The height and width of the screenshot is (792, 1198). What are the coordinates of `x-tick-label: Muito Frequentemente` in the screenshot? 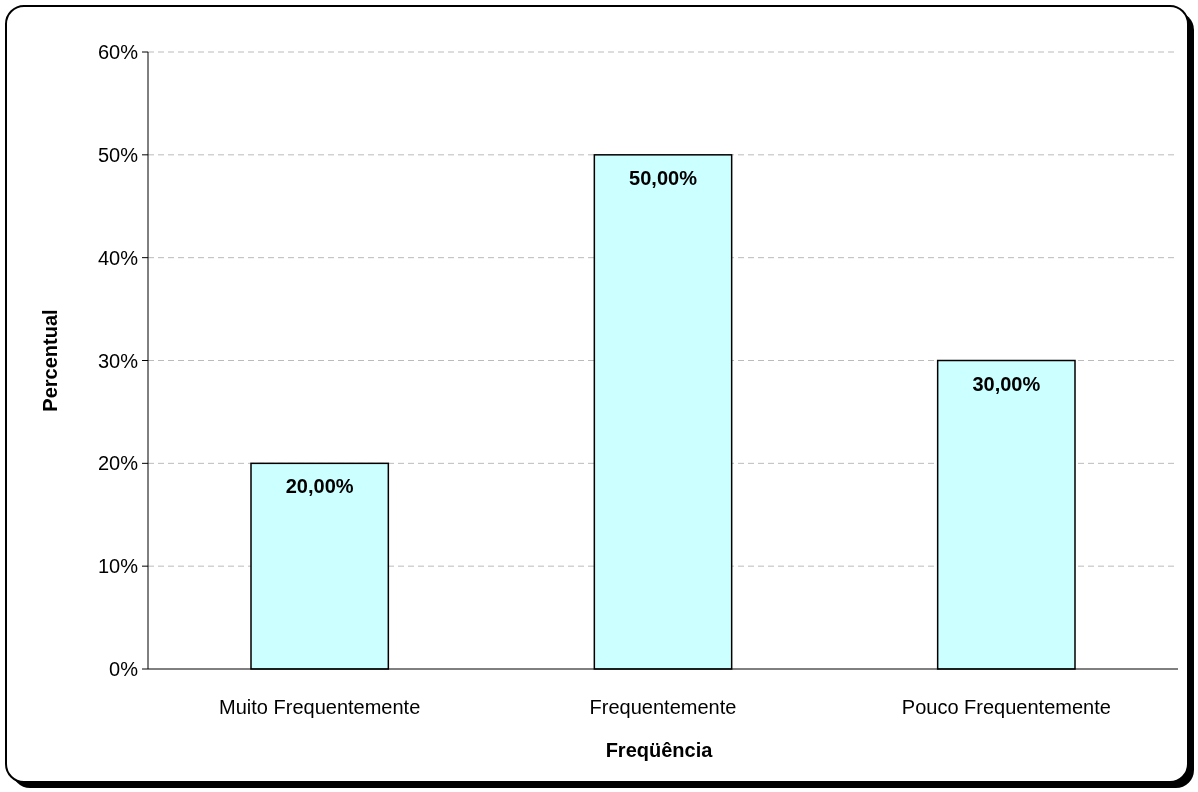 It's located at (320, 707).